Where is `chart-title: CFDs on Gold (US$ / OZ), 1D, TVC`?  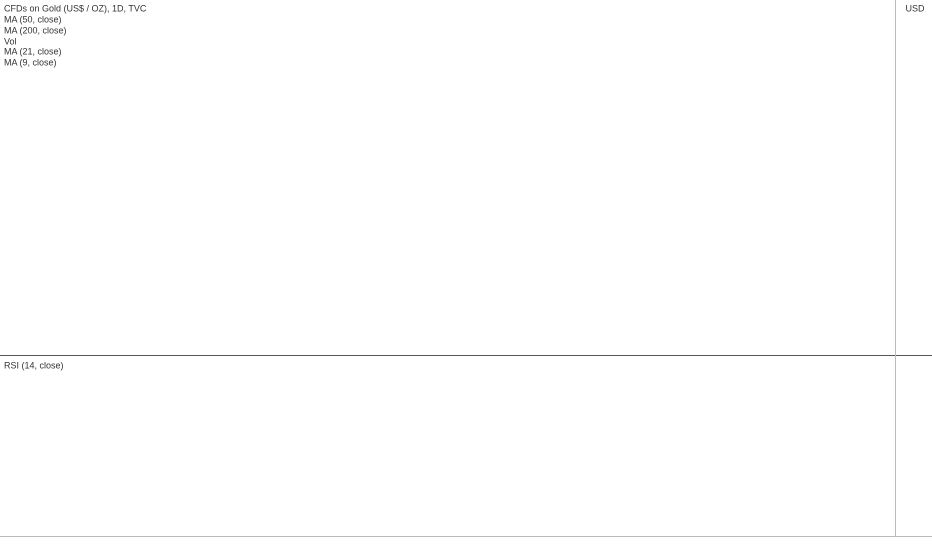 chart-title: CFDs on Gold (US$ / OZ), 1D, TVC is located at coordinates (75, 8).